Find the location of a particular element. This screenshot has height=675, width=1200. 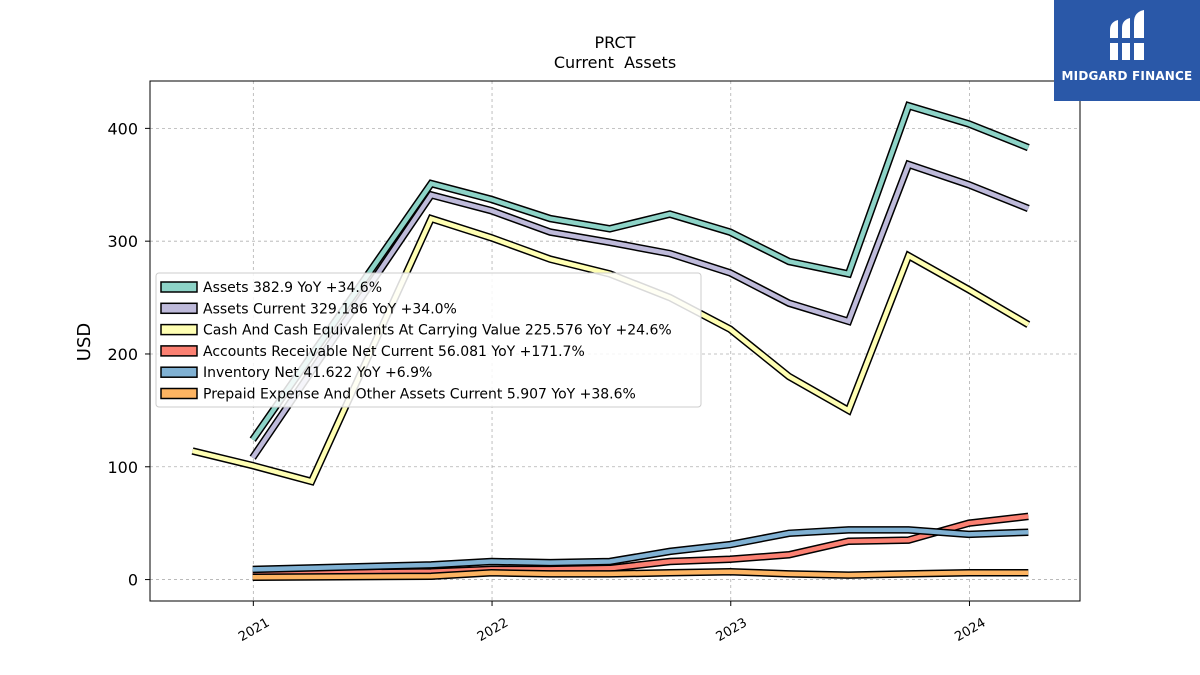

x-tick-label: 2022 is located at coordinates (493, 630).